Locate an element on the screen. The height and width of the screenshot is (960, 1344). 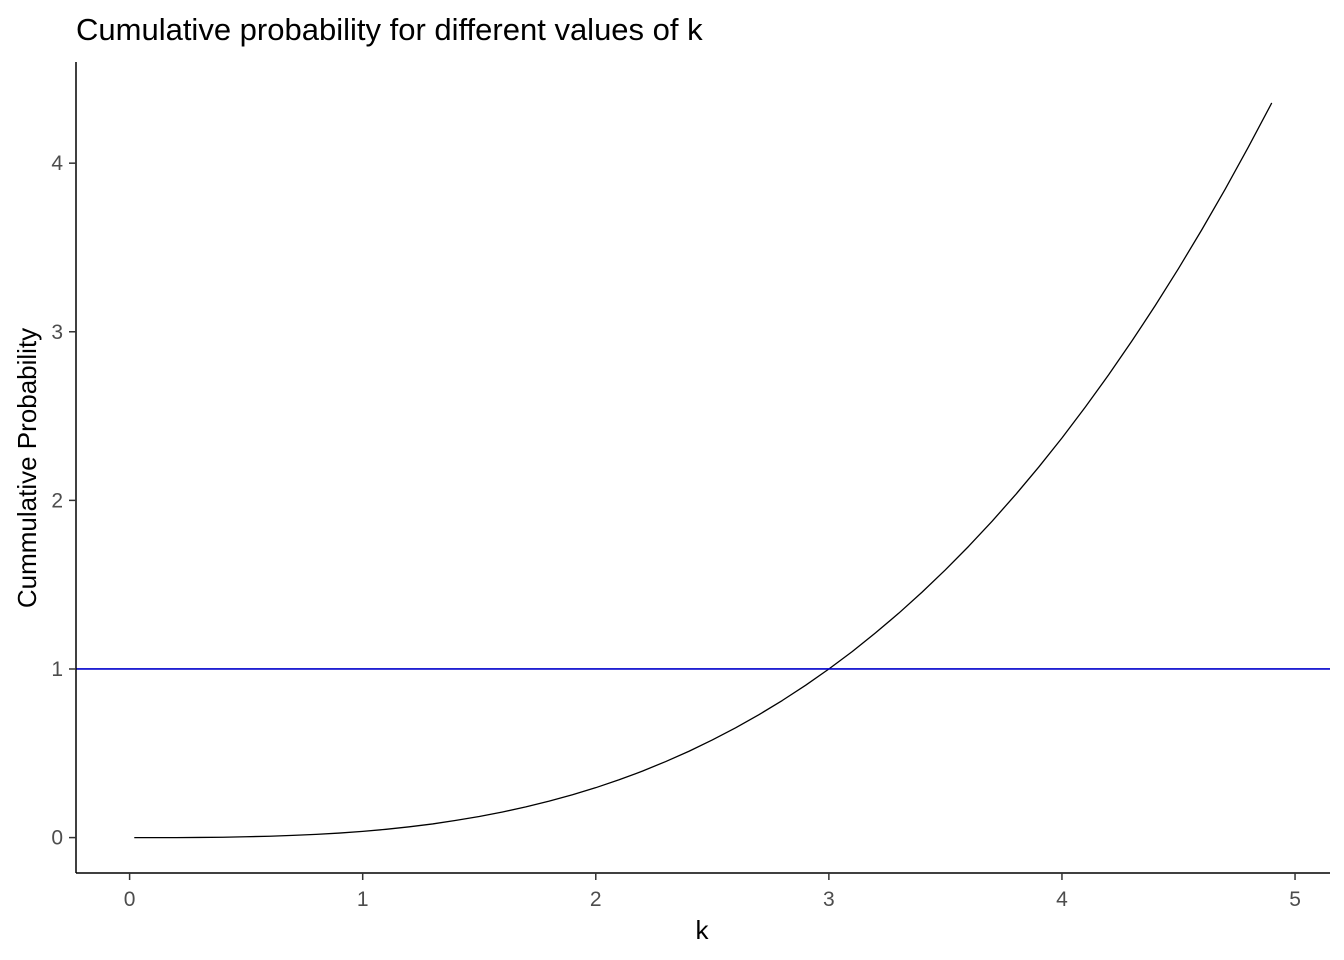
y-tick-label: 1 is located at coordinates (57, 669).